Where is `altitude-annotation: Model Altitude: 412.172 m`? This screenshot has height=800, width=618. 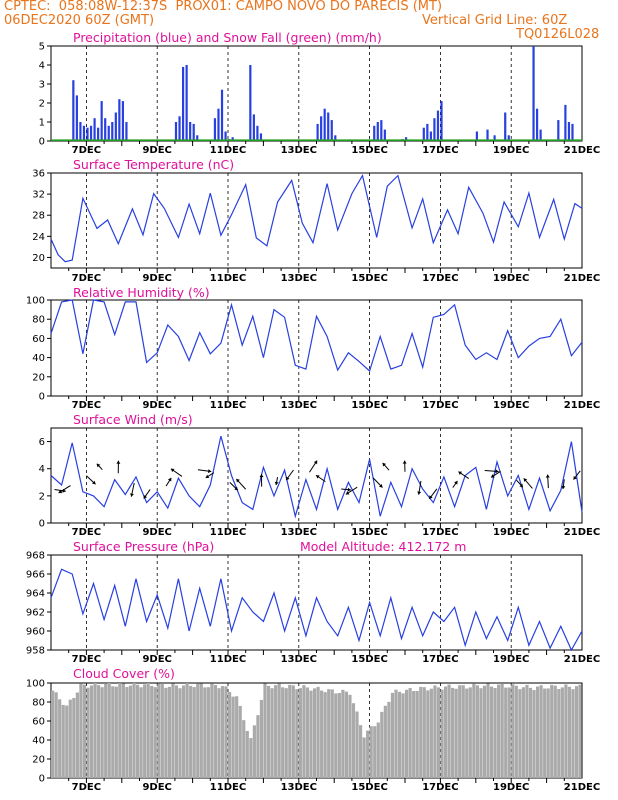 altitude-annotation: Model Altitude: 412.172 m is located at coordinates (383, 546).